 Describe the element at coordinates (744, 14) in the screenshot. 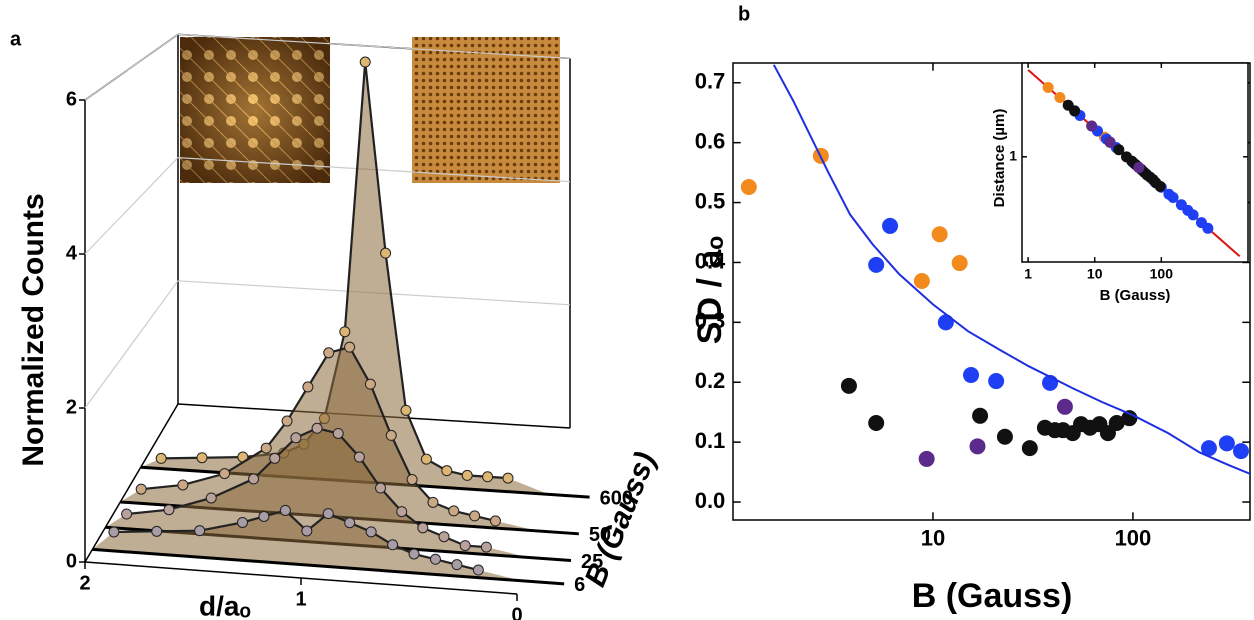

I see `panel-label: b` at that location.